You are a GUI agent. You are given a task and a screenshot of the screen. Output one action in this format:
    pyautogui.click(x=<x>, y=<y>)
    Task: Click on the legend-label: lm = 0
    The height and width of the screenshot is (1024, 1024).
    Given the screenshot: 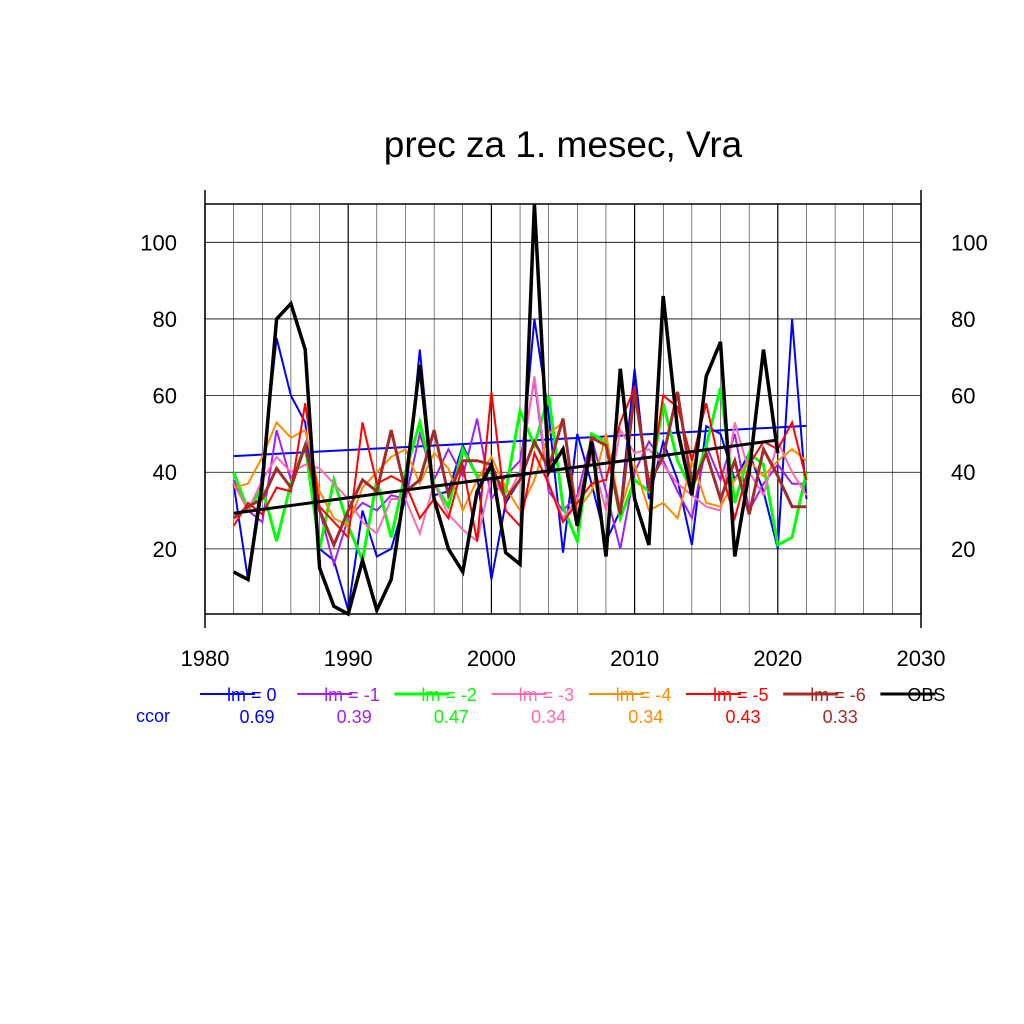 What is the action you would take?
    pyautogui.click(x=252, y=695)
    